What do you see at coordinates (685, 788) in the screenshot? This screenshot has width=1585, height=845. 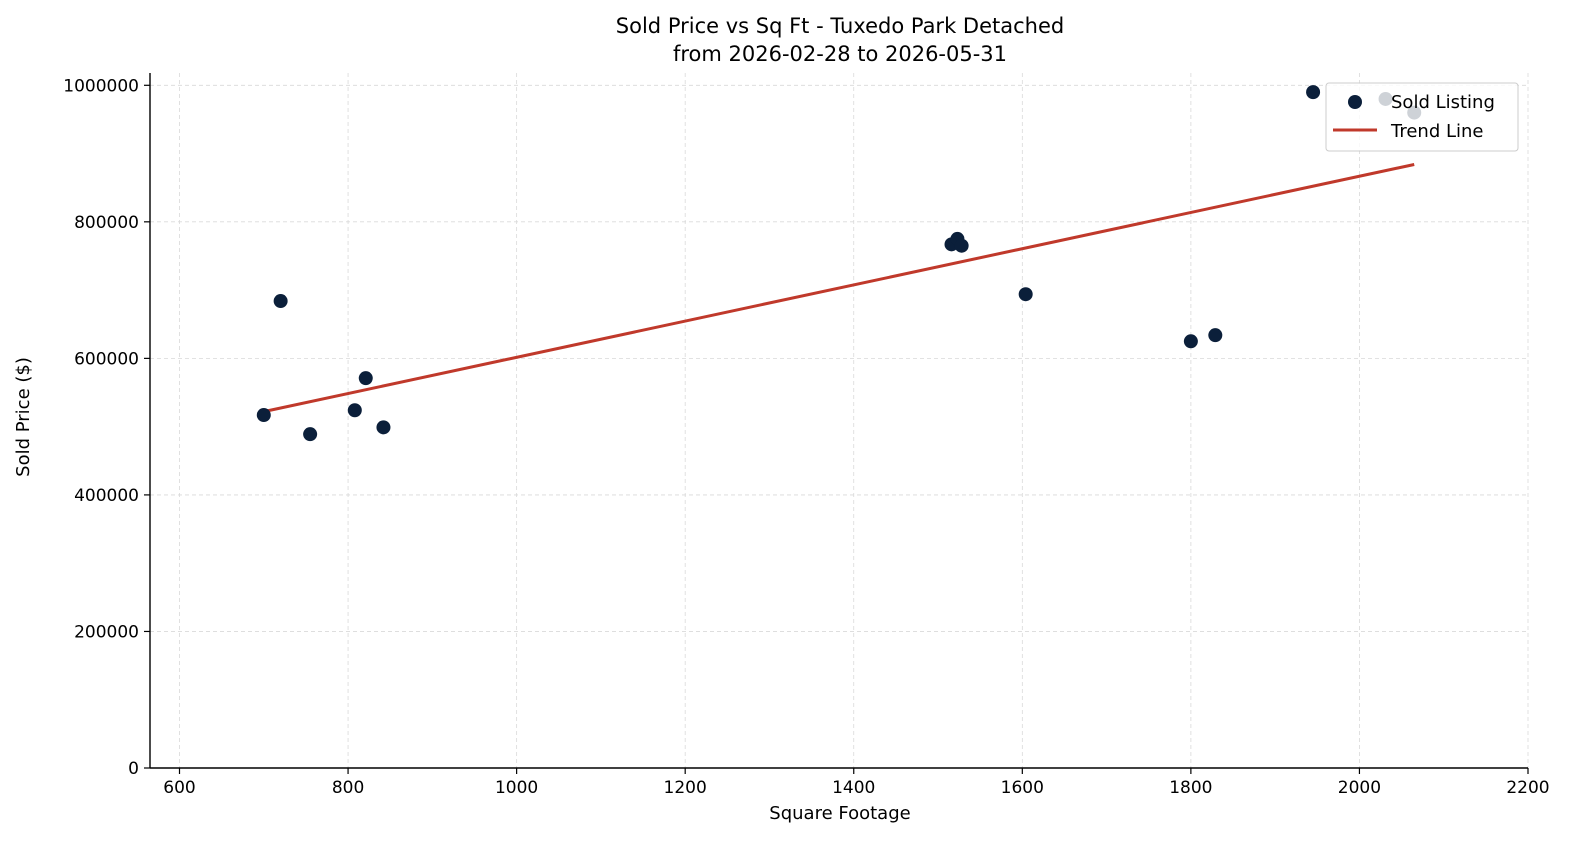 I see `x-tick-label: 1200` at bounding box center [685, 788].